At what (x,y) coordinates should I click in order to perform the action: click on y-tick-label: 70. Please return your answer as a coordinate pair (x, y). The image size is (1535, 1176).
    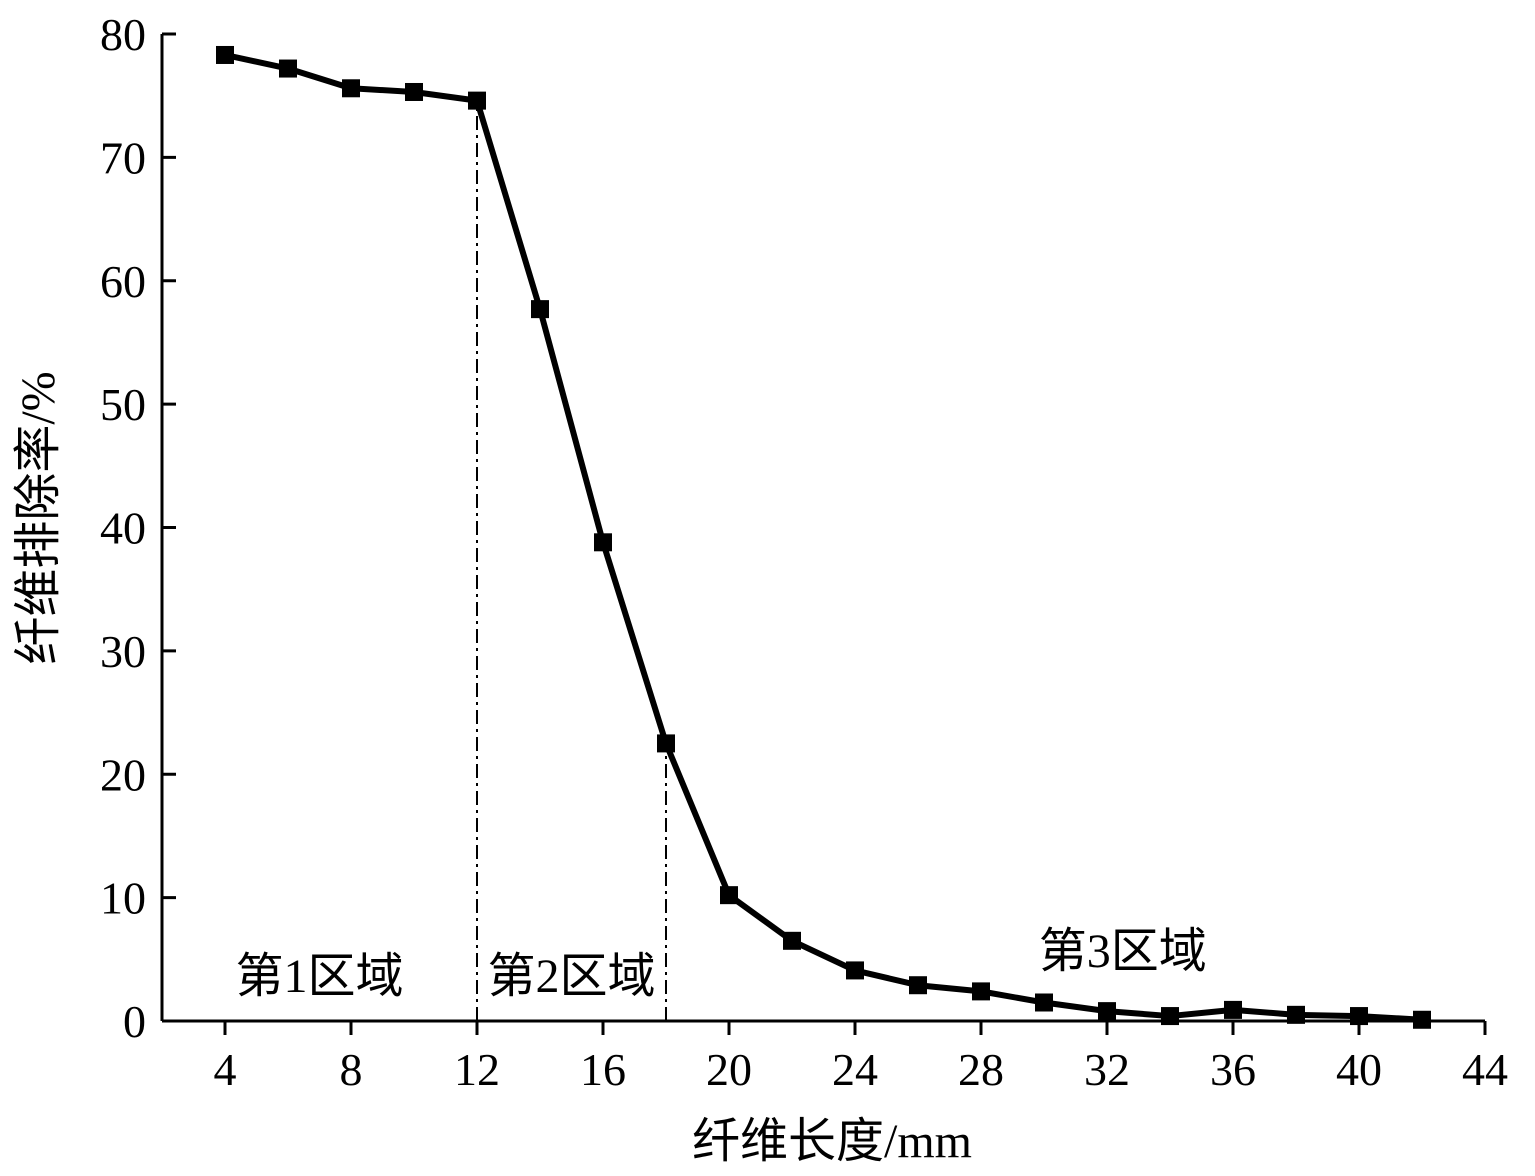
    Looking at the image, I should click on (123, 157).